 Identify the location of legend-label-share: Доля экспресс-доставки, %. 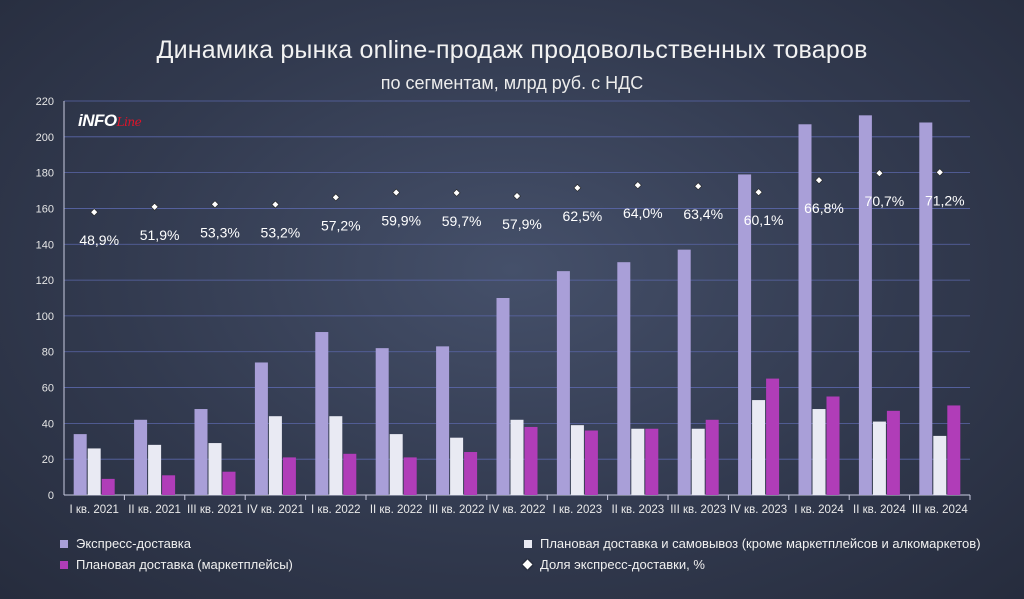
(622, 564).